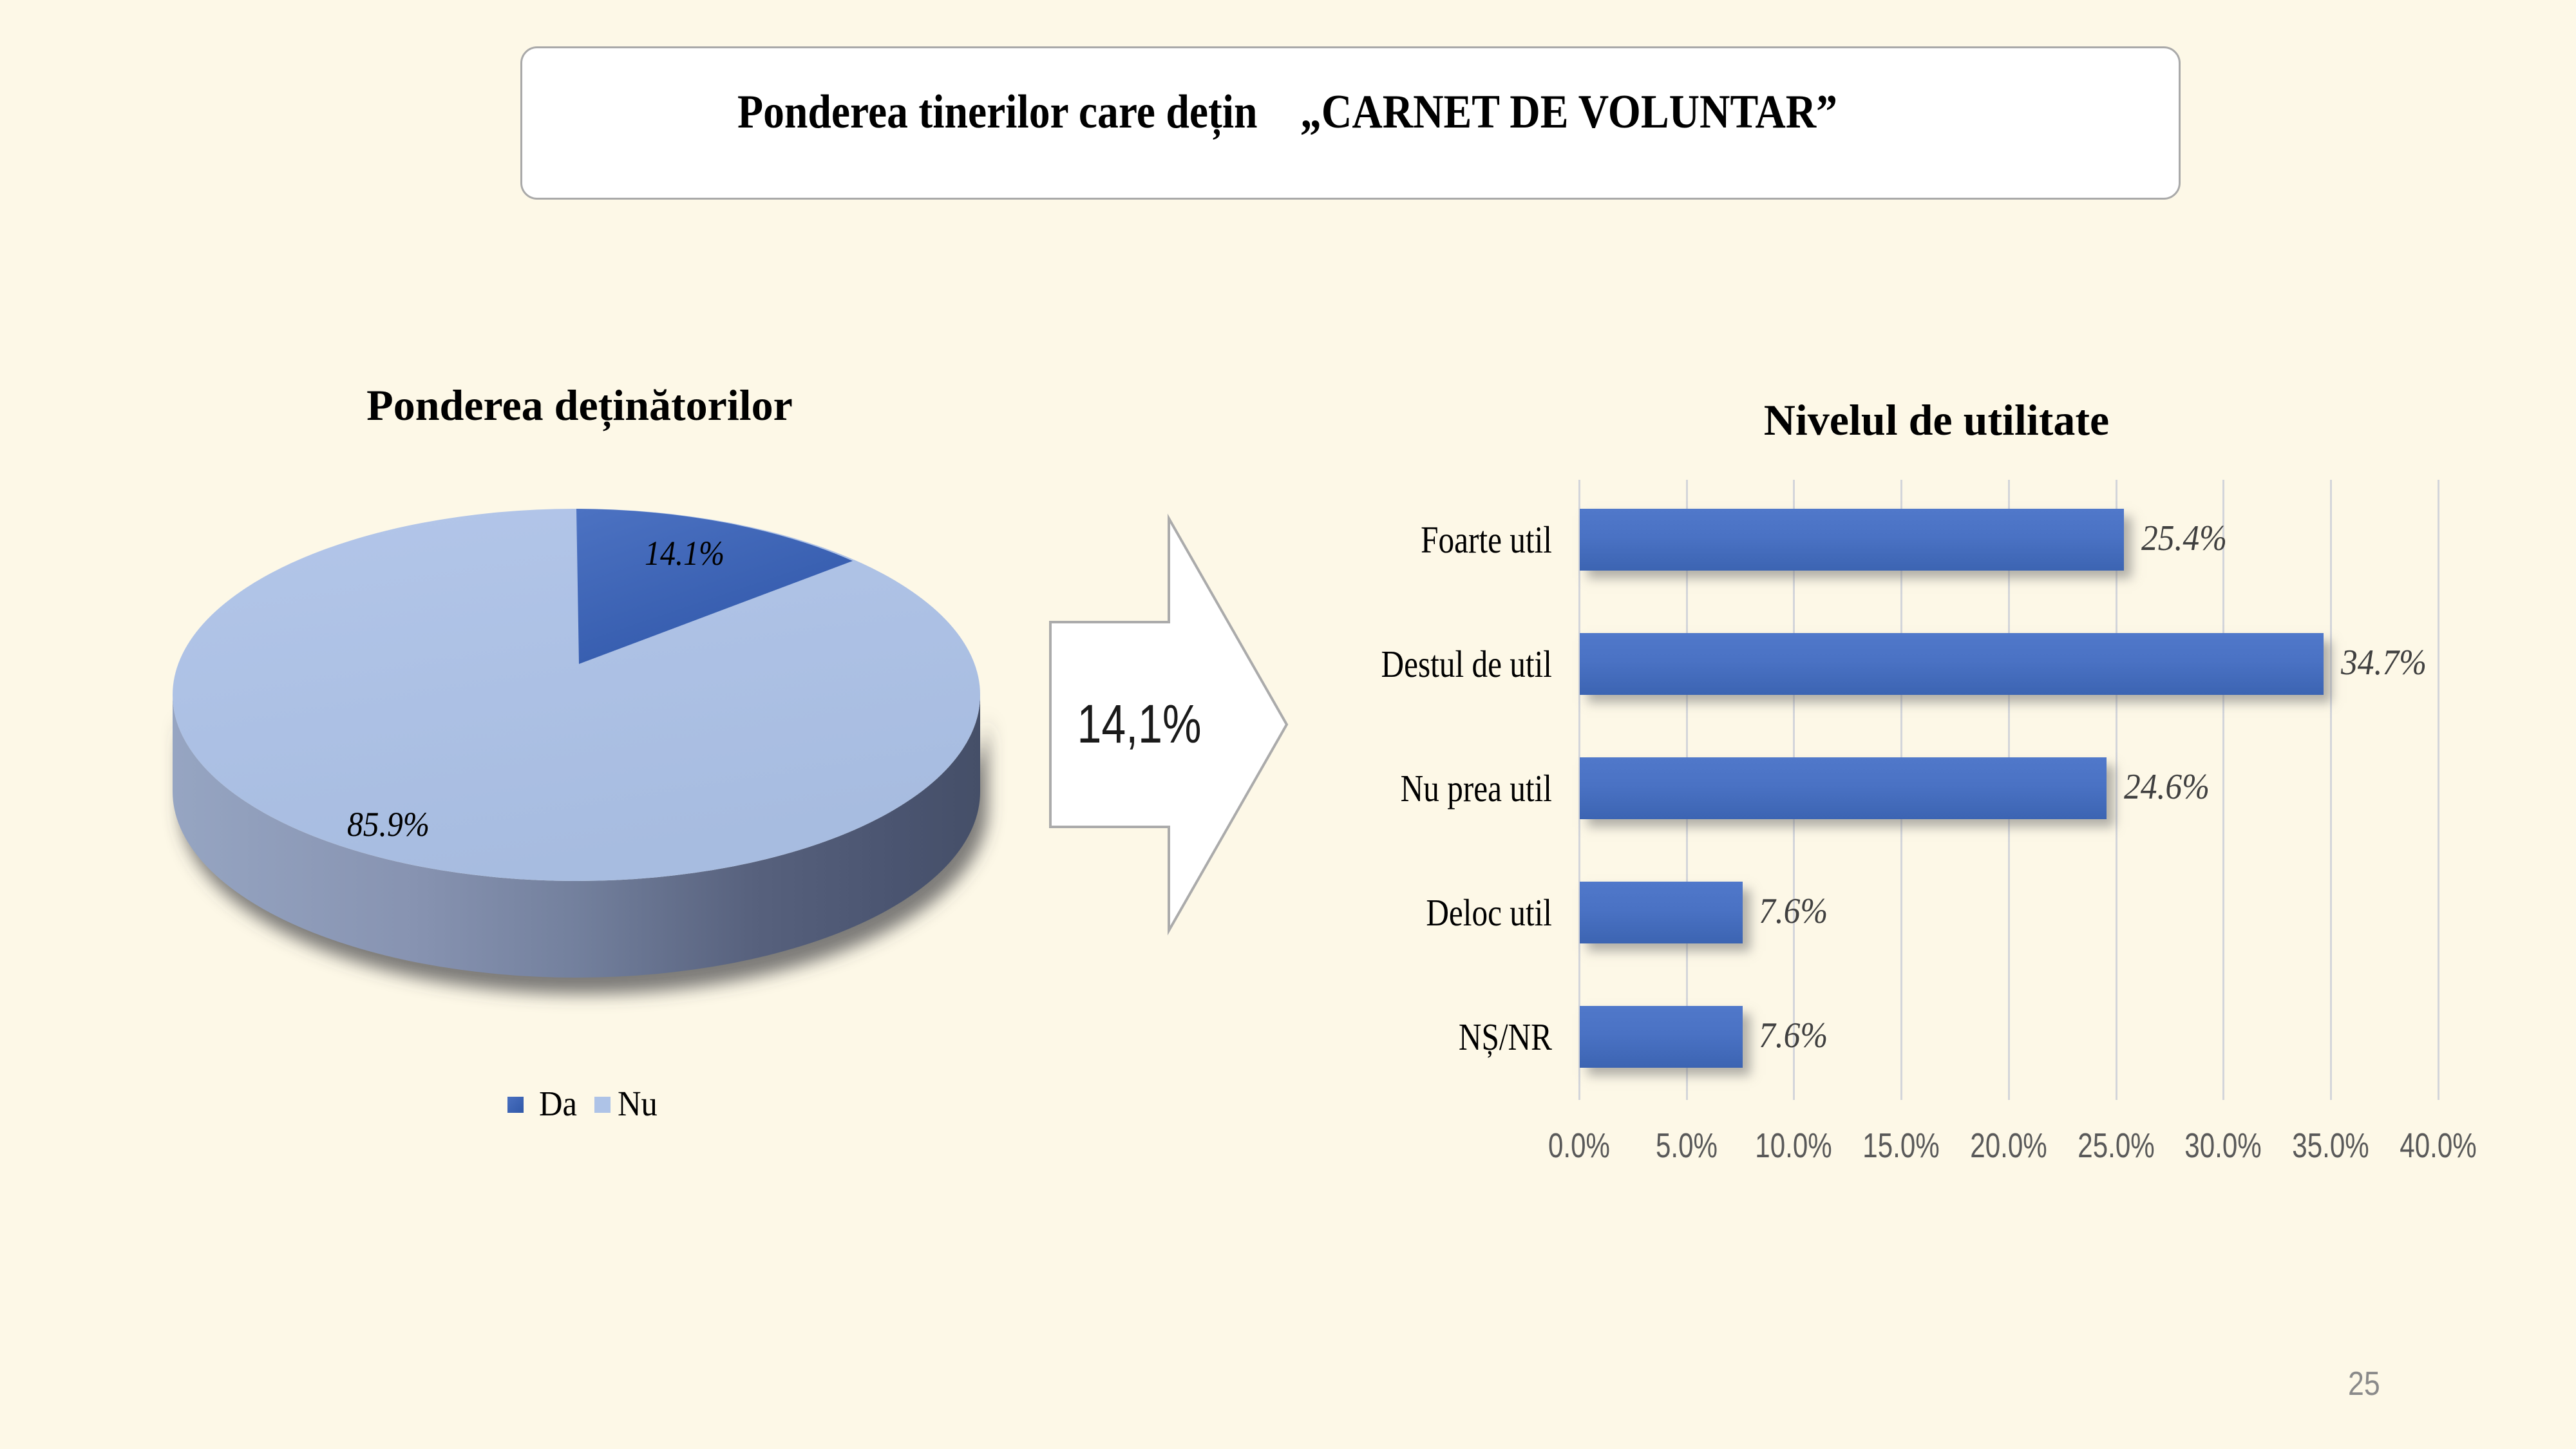 The width and height of the screenshot is (2576, 1449). I want to click on svg-text: 85.9%, so click(388, 824).